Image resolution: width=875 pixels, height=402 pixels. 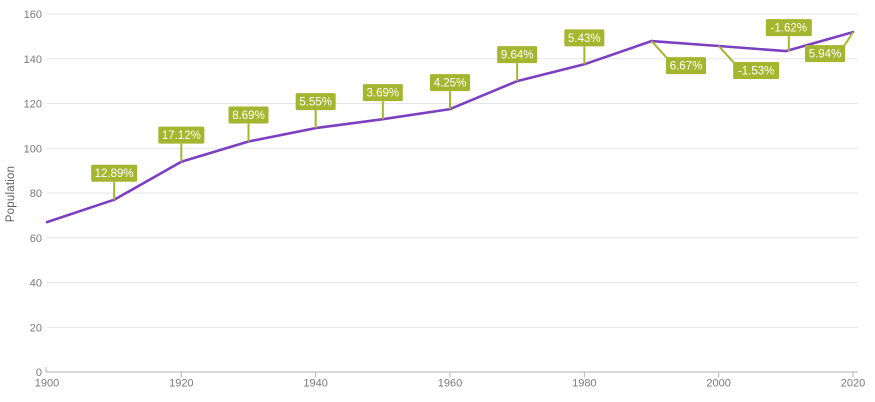 I want to click on y-tick-label: 20, so click(x=36, y=328).